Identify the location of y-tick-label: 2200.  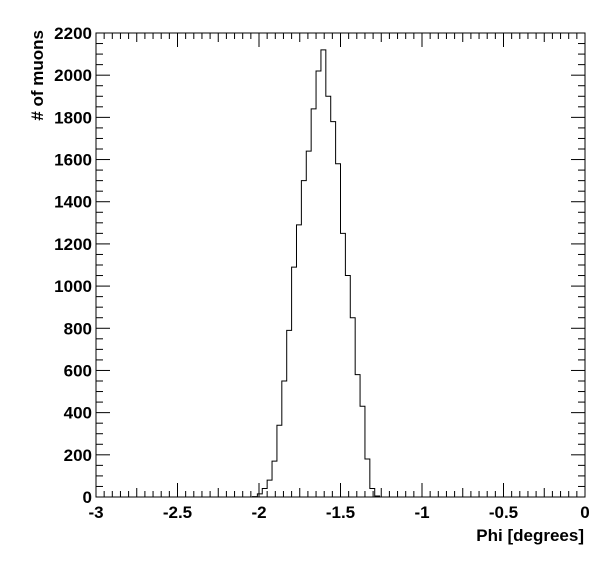
(73, 33).